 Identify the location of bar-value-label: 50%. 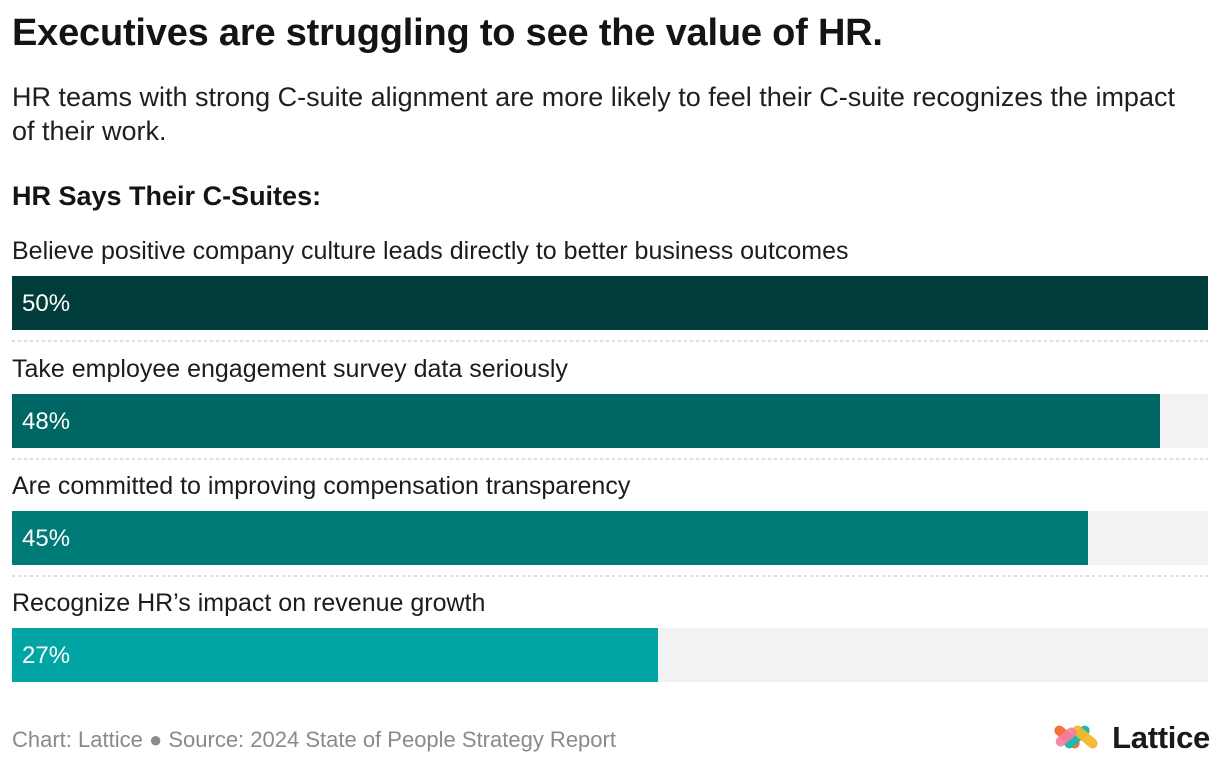
(46, 303).